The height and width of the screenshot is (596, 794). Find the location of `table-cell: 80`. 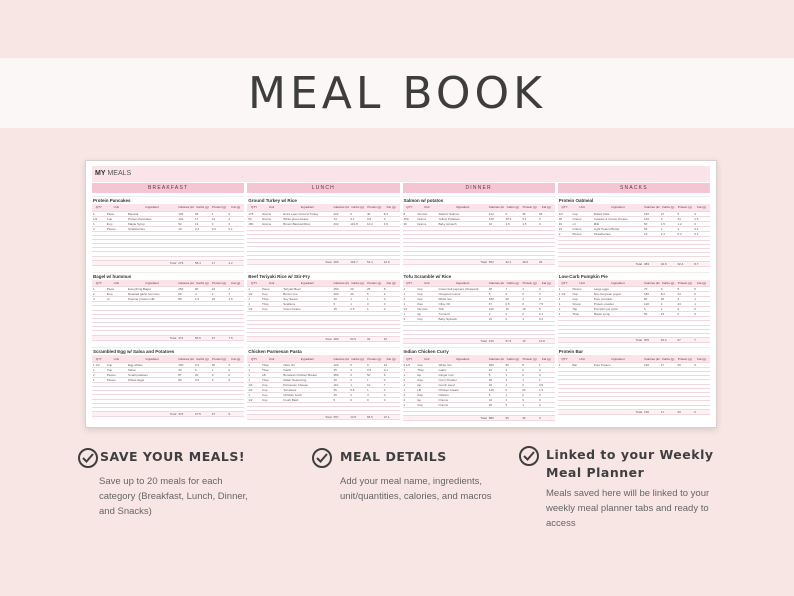

table-cell: 80 is located at coordinates (185, 299).